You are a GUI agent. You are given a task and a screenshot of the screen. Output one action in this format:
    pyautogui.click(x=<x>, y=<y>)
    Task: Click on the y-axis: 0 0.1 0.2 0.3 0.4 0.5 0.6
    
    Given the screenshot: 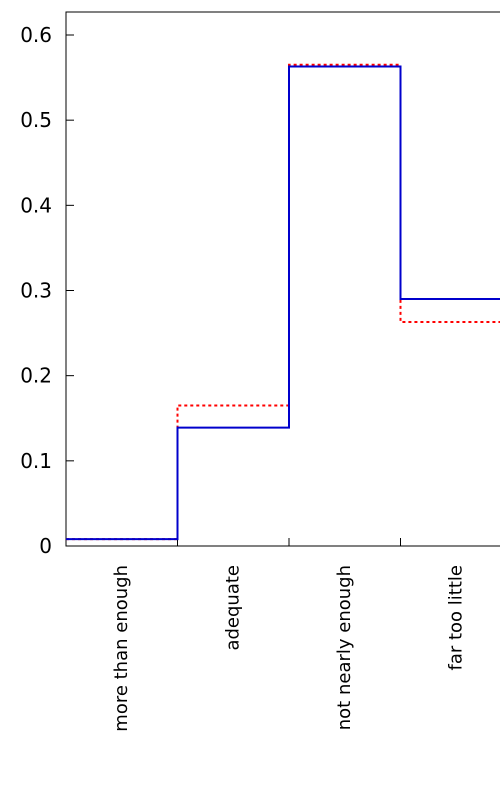 What is the action you would take?
    pyautogui.click(x=47, y=290)
    